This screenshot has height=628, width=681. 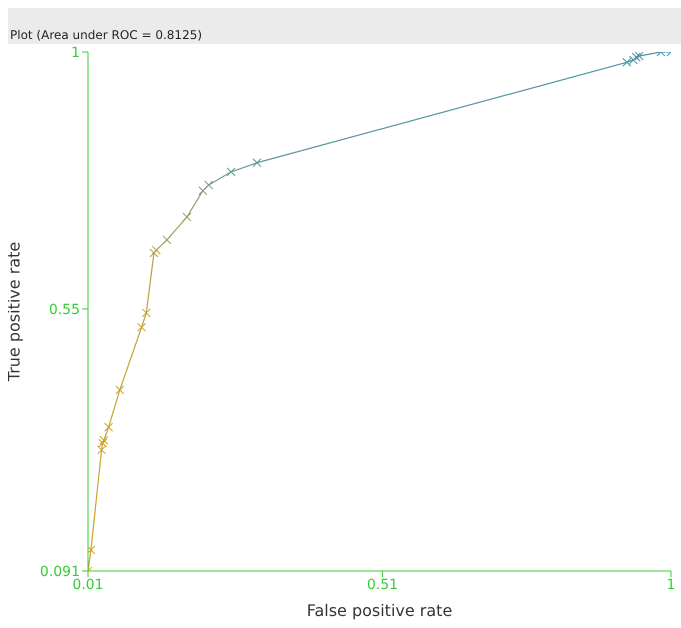 What do you see at coordinates (671, 584) in the screenshot?
I see `x-tick-label: 1` at bounding box center [671, 584].